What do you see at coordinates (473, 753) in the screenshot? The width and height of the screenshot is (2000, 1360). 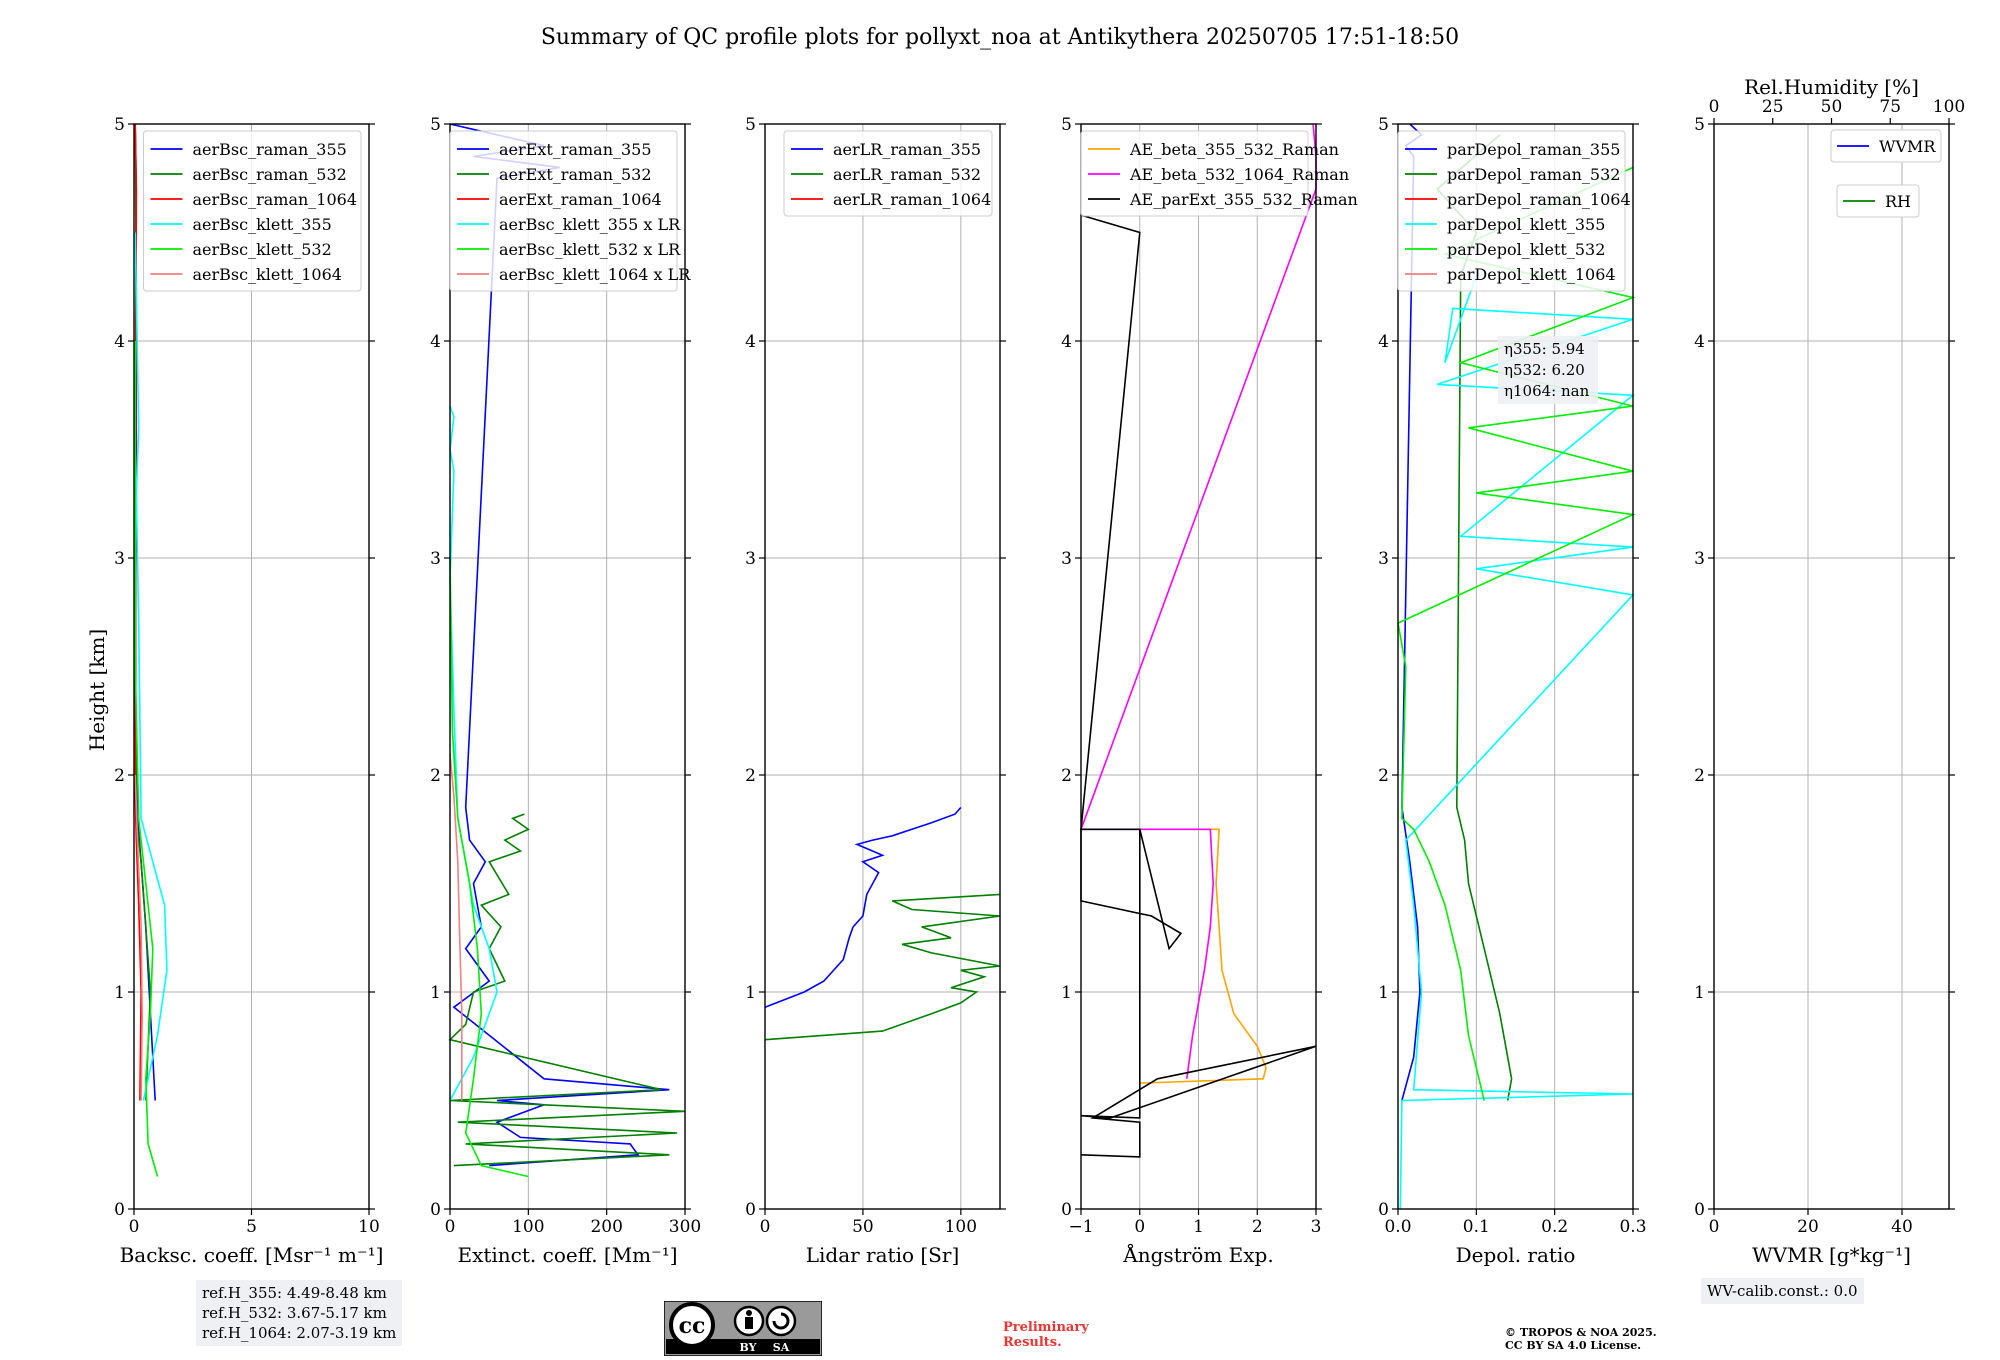 I see `series-line-aerBsc_klett_355 x LR` at bounding box center [473, 753].